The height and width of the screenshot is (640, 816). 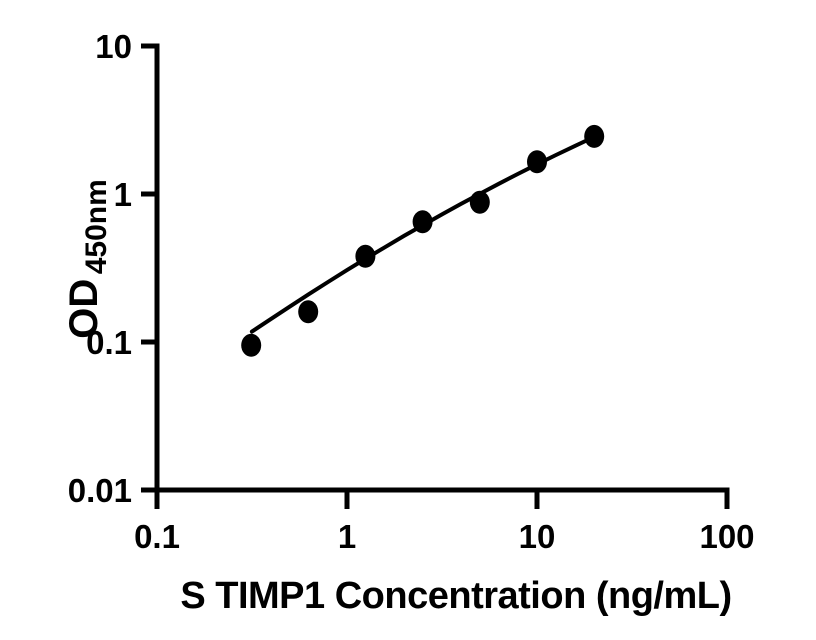 I want to click on x-tick-label: 100, so click(x=726, y=536).